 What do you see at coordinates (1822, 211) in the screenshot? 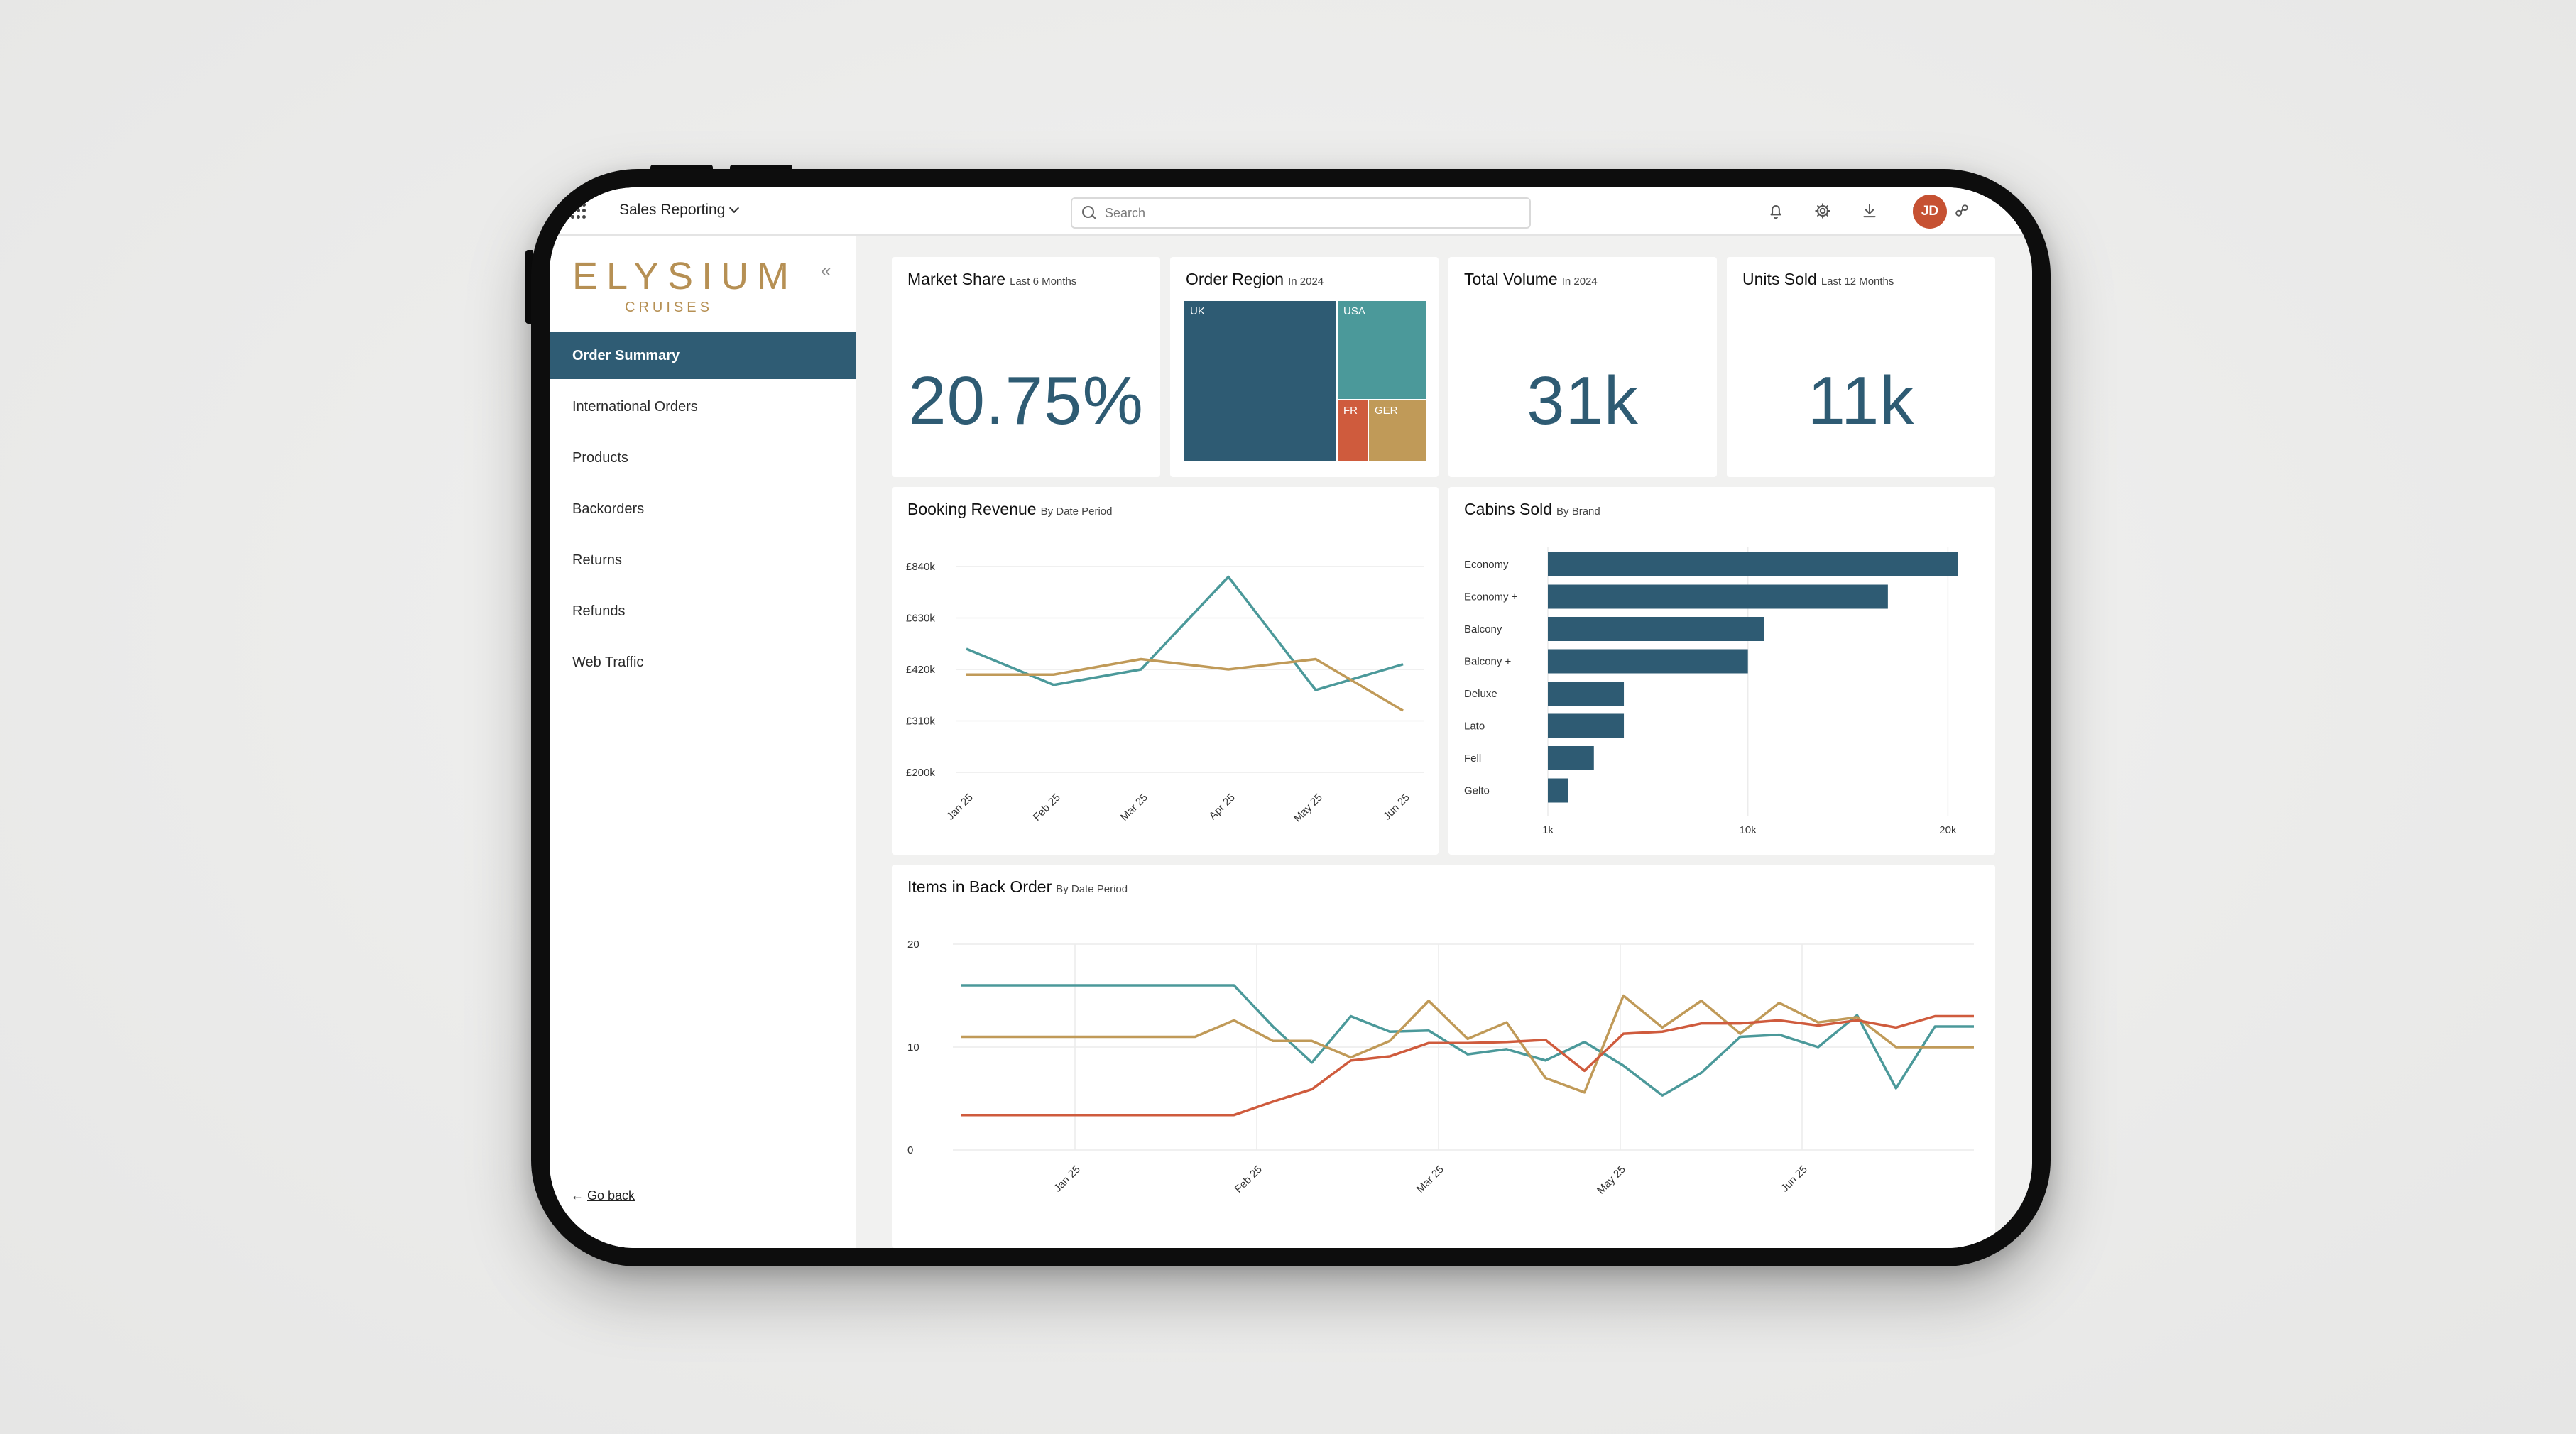
I see `gear-icon` at bounding box center [1822, 211].